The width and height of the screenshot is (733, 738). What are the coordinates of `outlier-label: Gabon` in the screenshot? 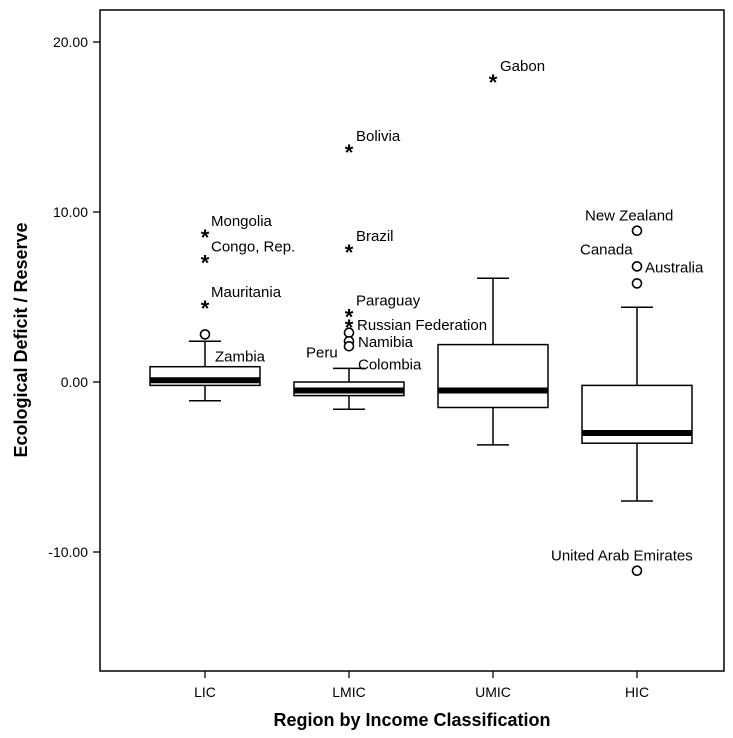 It's located at (522, 66).